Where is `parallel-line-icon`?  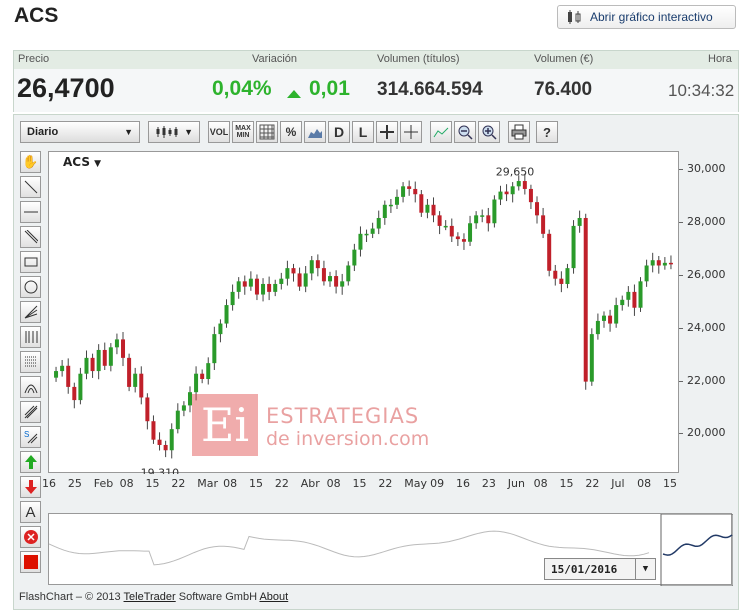 parallel-line-icon is located at coordinates (31, 237).